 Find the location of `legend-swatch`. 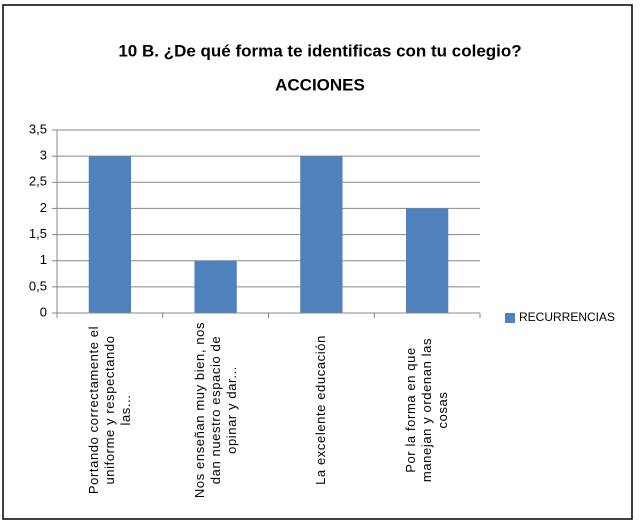

legend-swatch is located at coordinates (510, 318).